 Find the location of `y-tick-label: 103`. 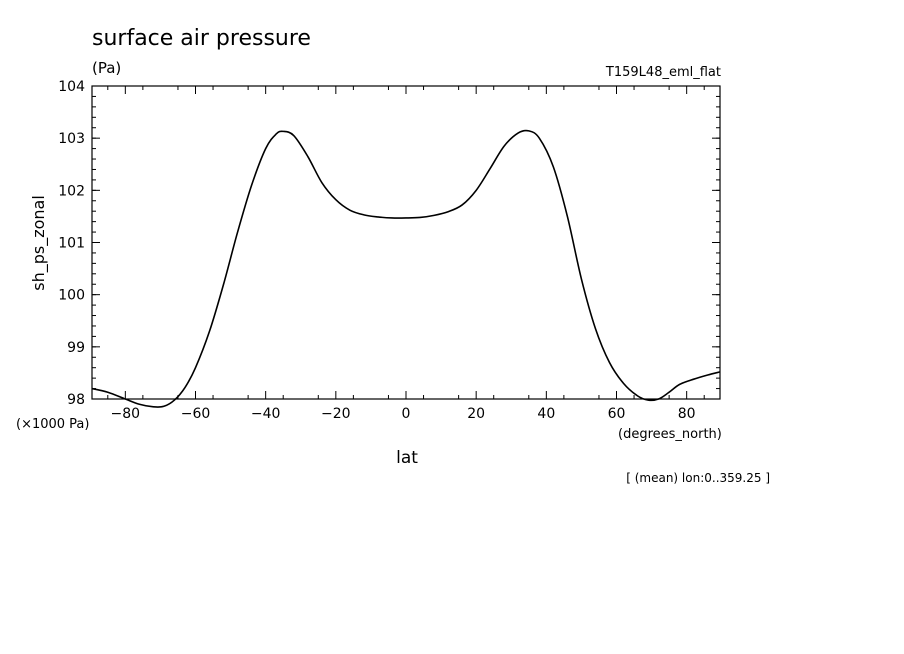

y-tick-label: 103 is located at coordinates (71, 139).